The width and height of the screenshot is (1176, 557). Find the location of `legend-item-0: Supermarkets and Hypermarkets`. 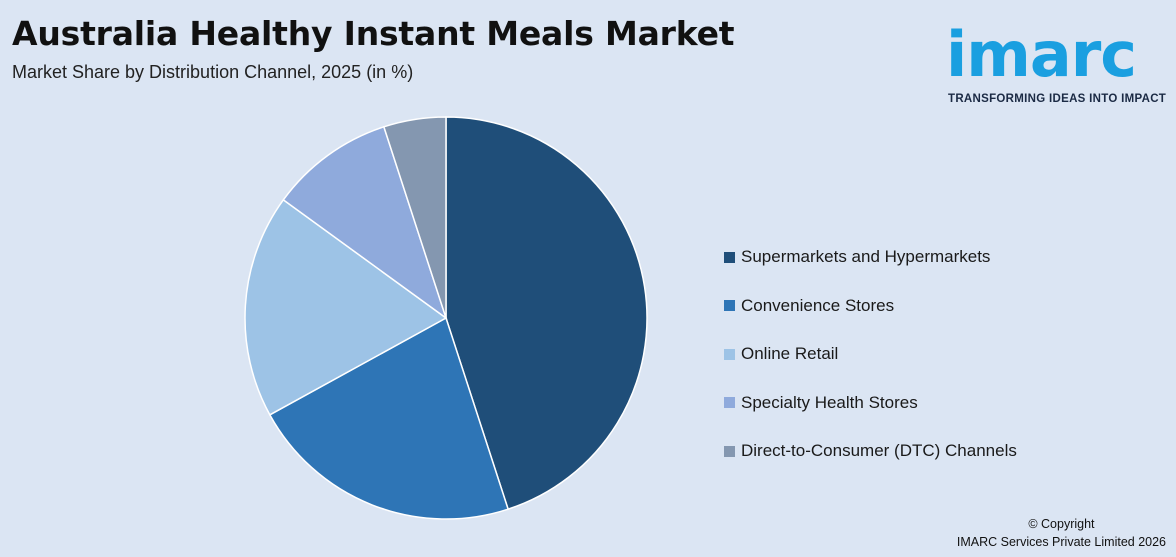

legend-item-0: Supermarkets and Hypermarkets is located at coordinates (870, 257).